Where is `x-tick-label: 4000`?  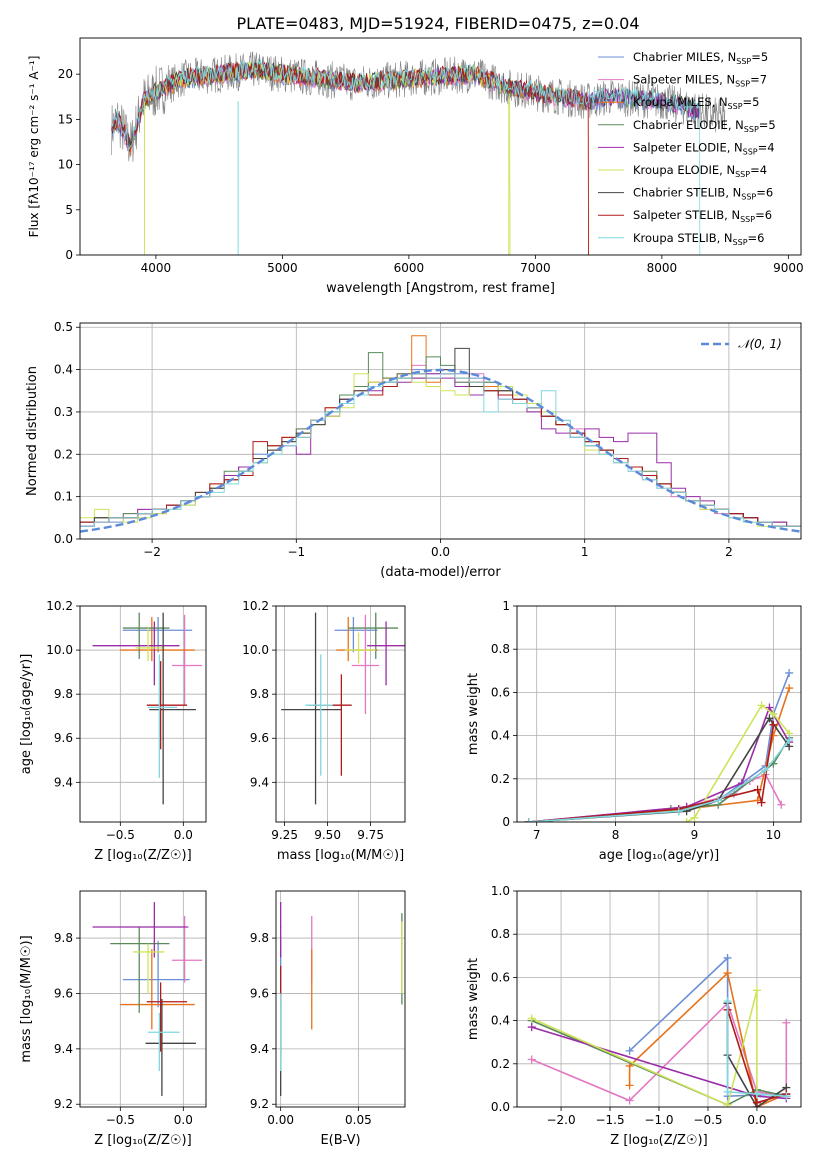
x-tick-label: 4000 is located at coordinates (156, 268).